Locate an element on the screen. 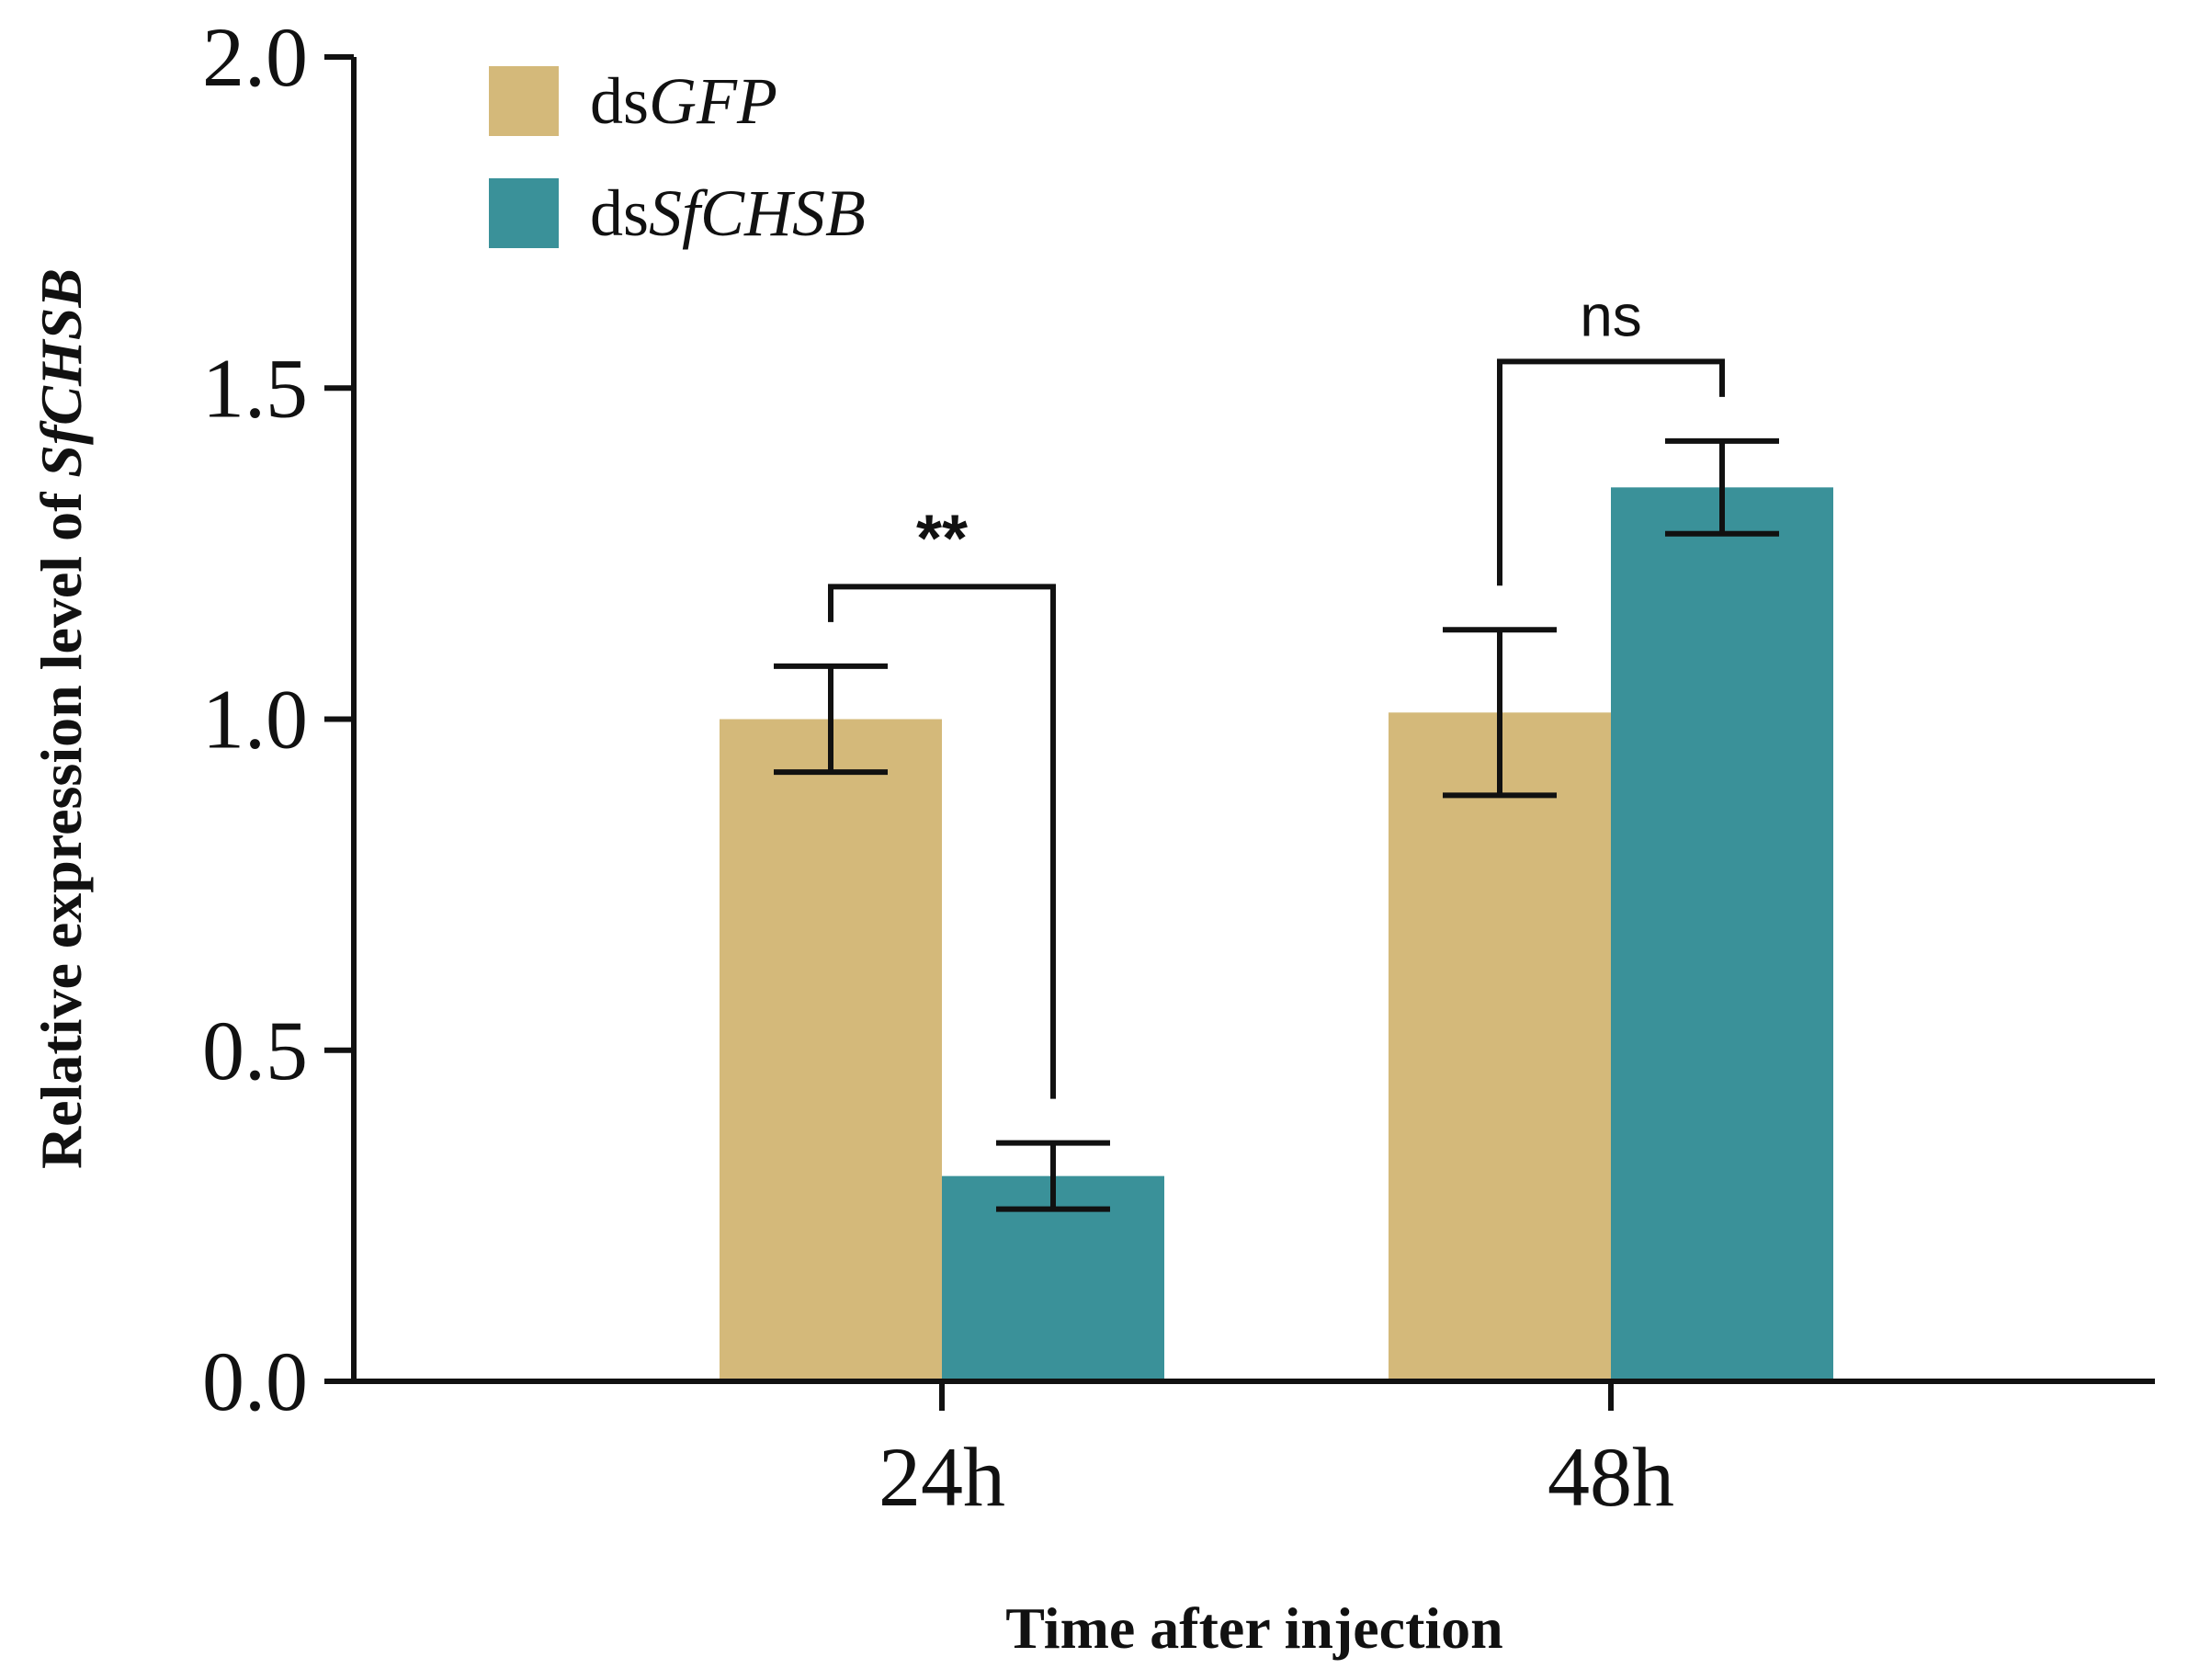 Image resolution: width=2188 pixels, height=1680 pixels. significance-label-24h: ** is located at coordinates (942, 538).